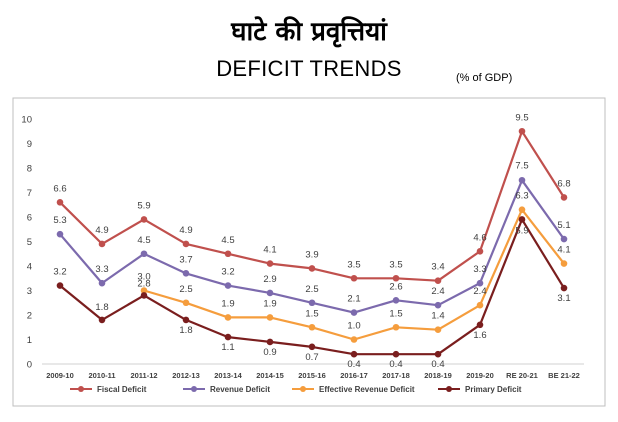  Describe the element at coordinates (101, 375) in the screenshot. I see `x-tick-label: 2010-11` at that location.